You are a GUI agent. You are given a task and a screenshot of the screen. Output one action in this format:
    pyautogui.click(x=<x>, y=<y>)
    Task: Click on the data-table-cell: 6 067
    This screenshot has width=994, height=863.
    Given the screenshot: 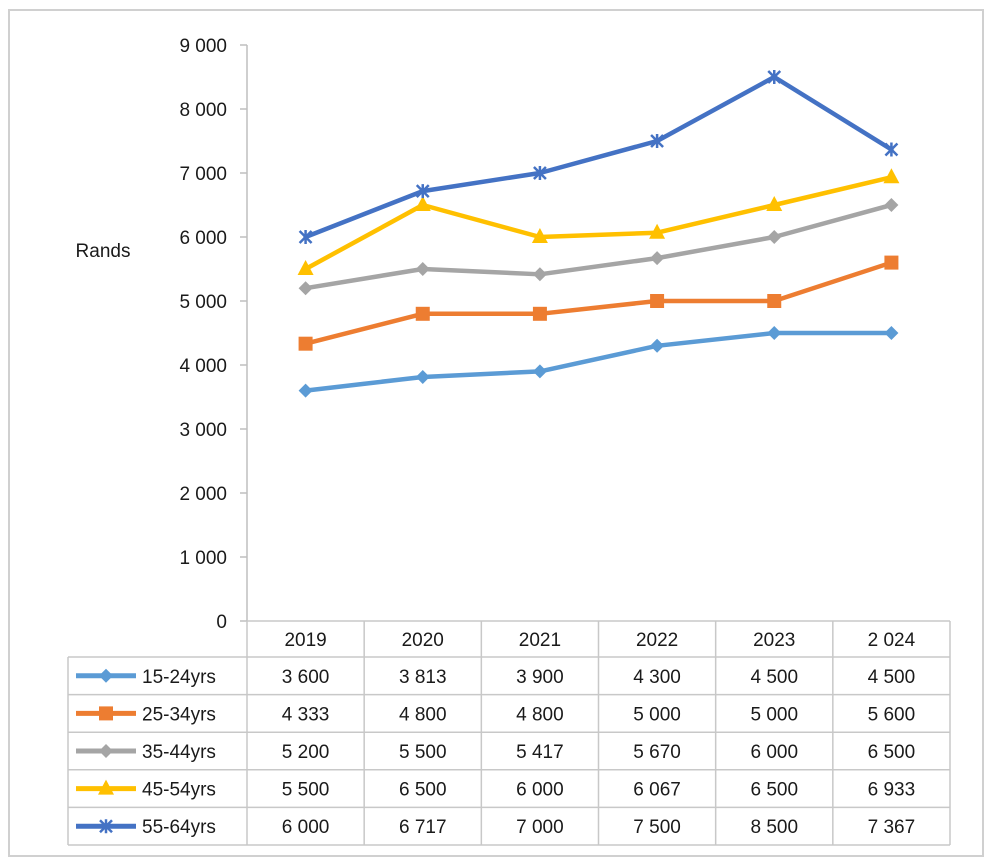 What is the action you would take?
    pyautogui.click(x=657, y=790)
    